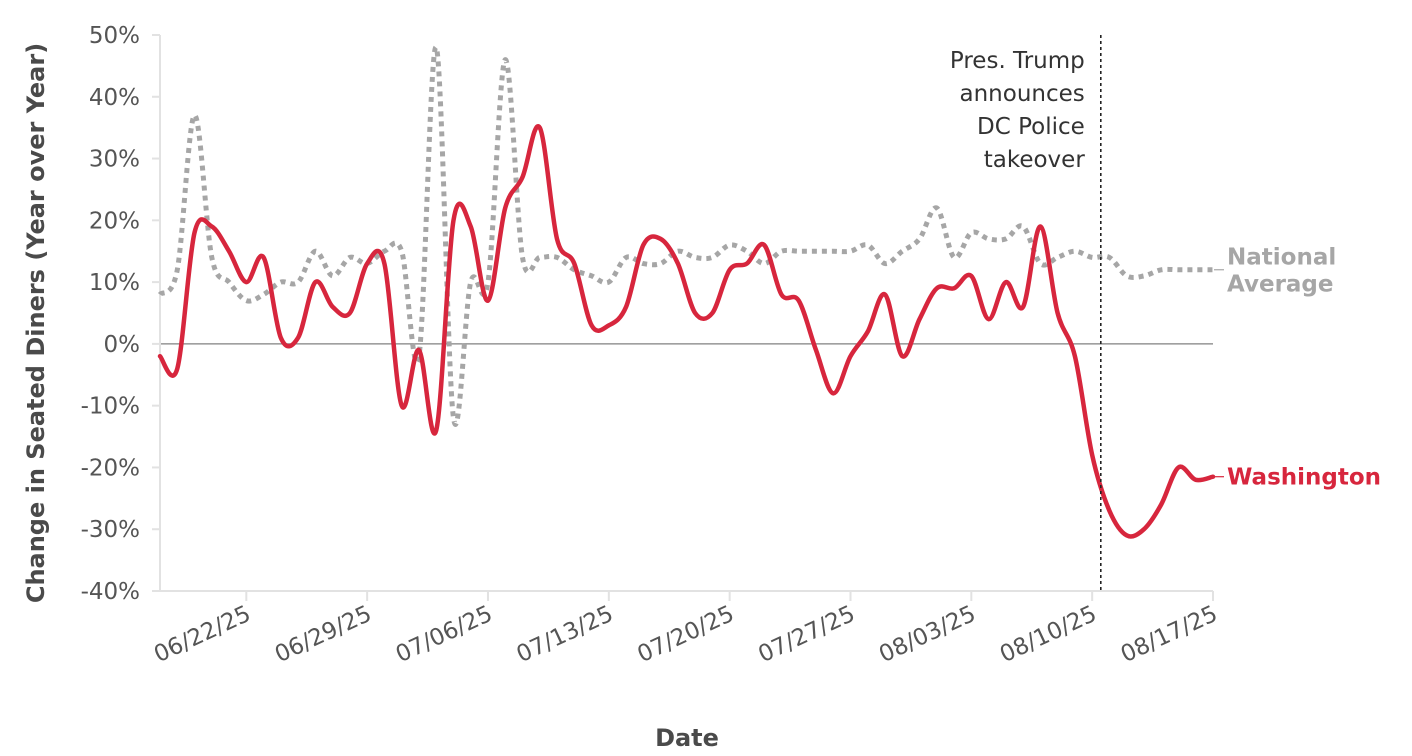  What do you see at coordinates (565, 634) in the screenshot?
I see `x-tick-label: 07/13/25` at bounding box center [565, 634].